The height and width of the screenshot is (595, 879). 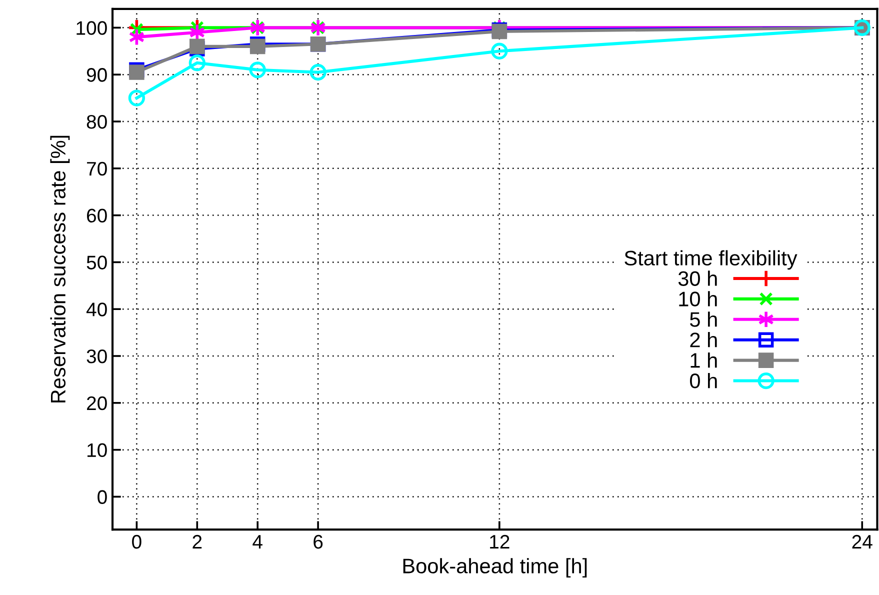 What do you see at coordinates (703, 380) in the screenshot?
I see `legend-label: 0 h` at bounding box center [703, 380].